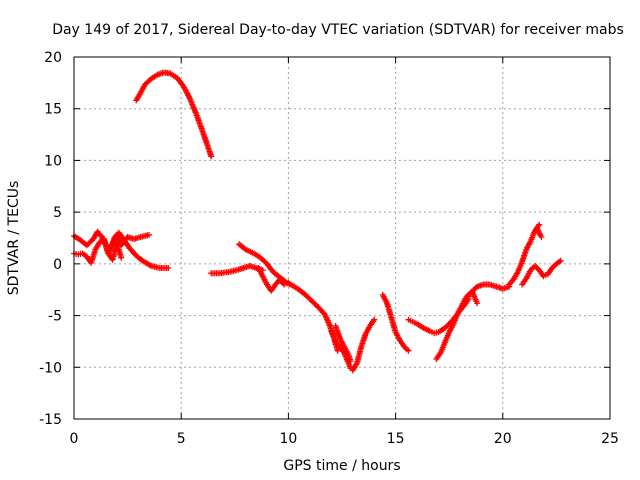 The image size is (640, 480). What do you see at coordinates (503, 439) in the screenshot?
I see `x-tick-label: 20` at bounding box center [503, 439].